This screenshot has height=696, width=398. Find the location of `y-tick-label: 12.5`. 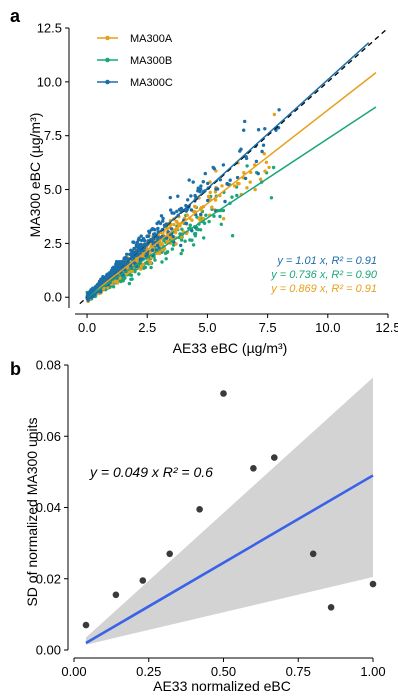

y-tick-label: 12.5 is located at coordinates (49, 28).